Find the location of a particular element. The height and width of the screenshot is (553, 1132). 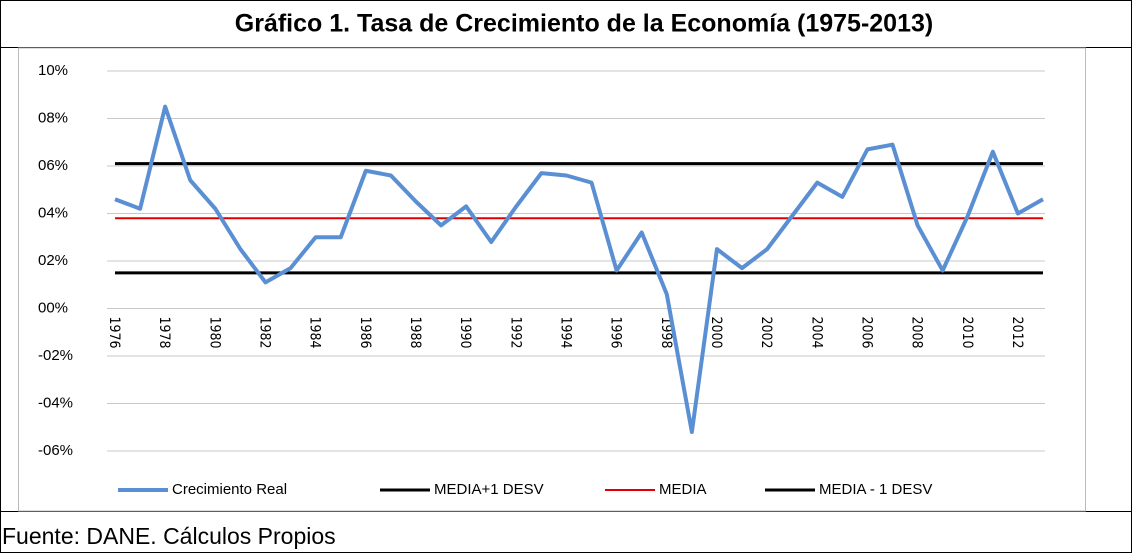

x-tick-label: 2008 is located at coordinates (917, 333).